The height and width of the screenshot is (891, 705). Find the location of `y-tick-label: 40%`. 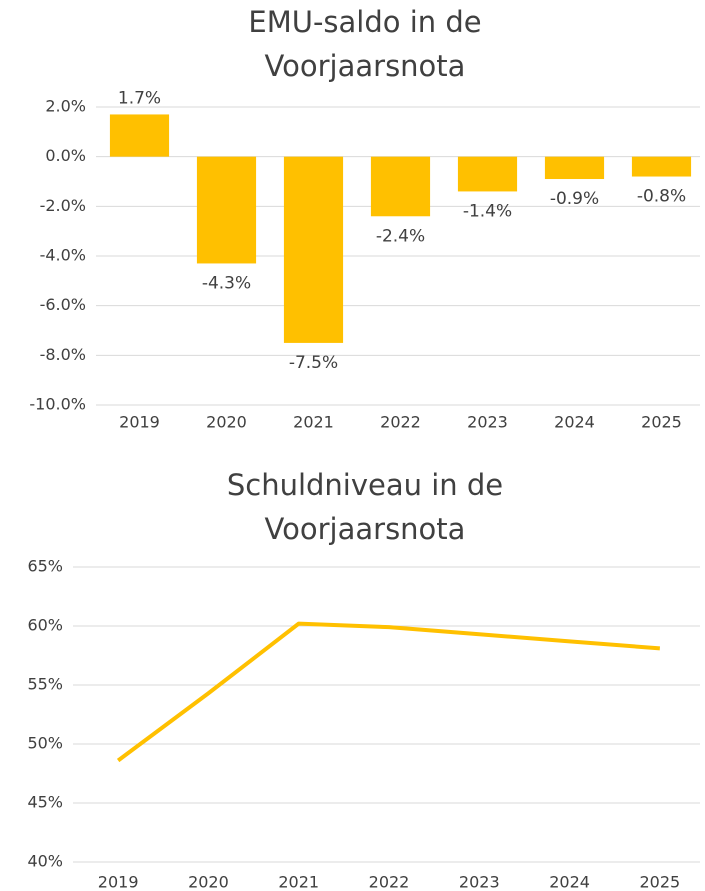

y-tick-label: 40% is located at coordinates (45, 861).